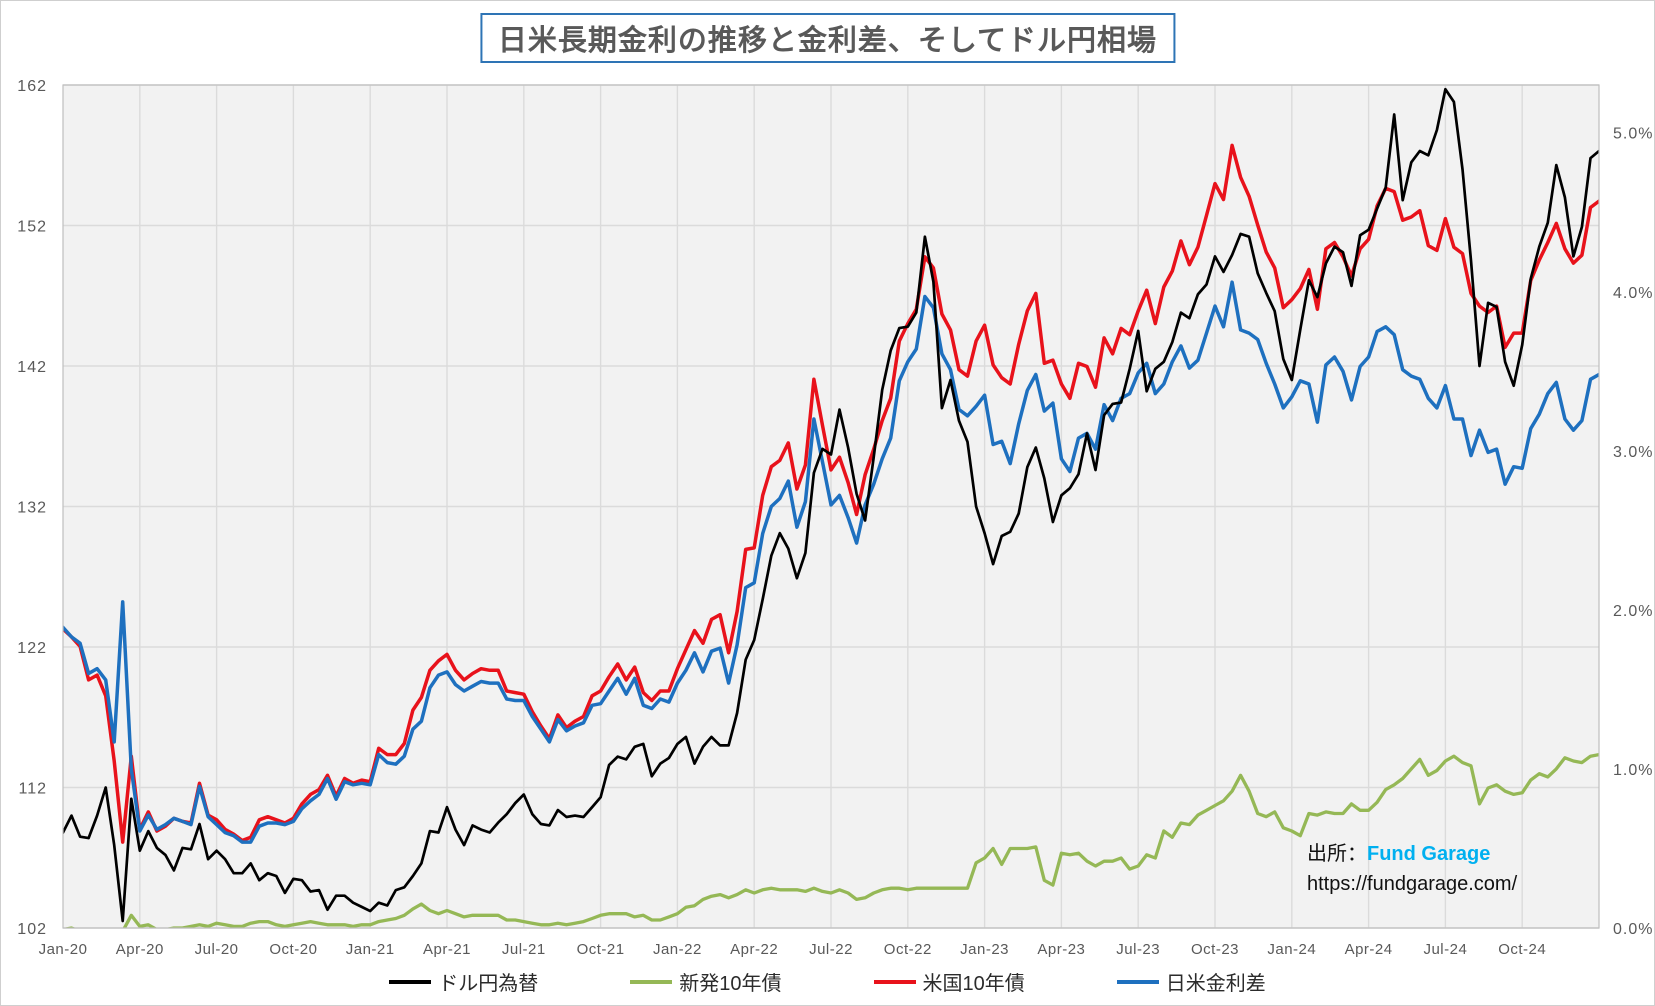 The height and width of the screenshot is (1006, 1655). I want to click on legend-item-usdjpy: ドル円為替, so click(463, 981).